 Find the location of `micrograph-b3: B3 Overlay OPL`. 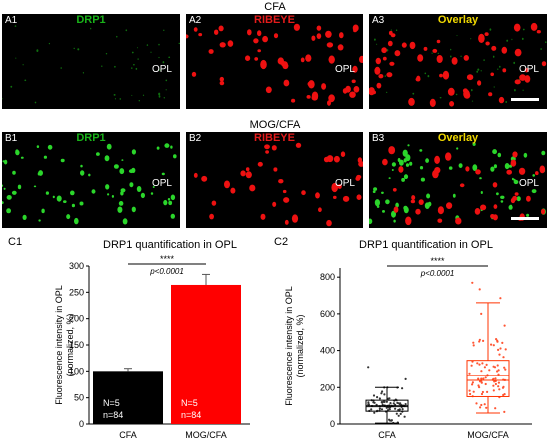

micrograph-b3: B3 Overlay OPL is located at coordinates (458, 180).